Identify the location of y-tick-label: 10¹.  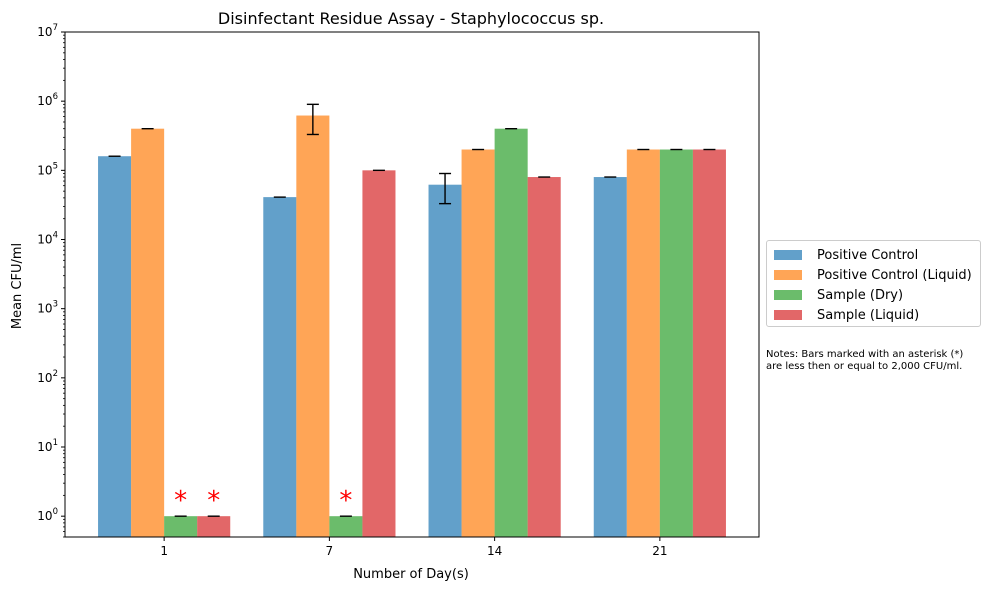
(47, 446).